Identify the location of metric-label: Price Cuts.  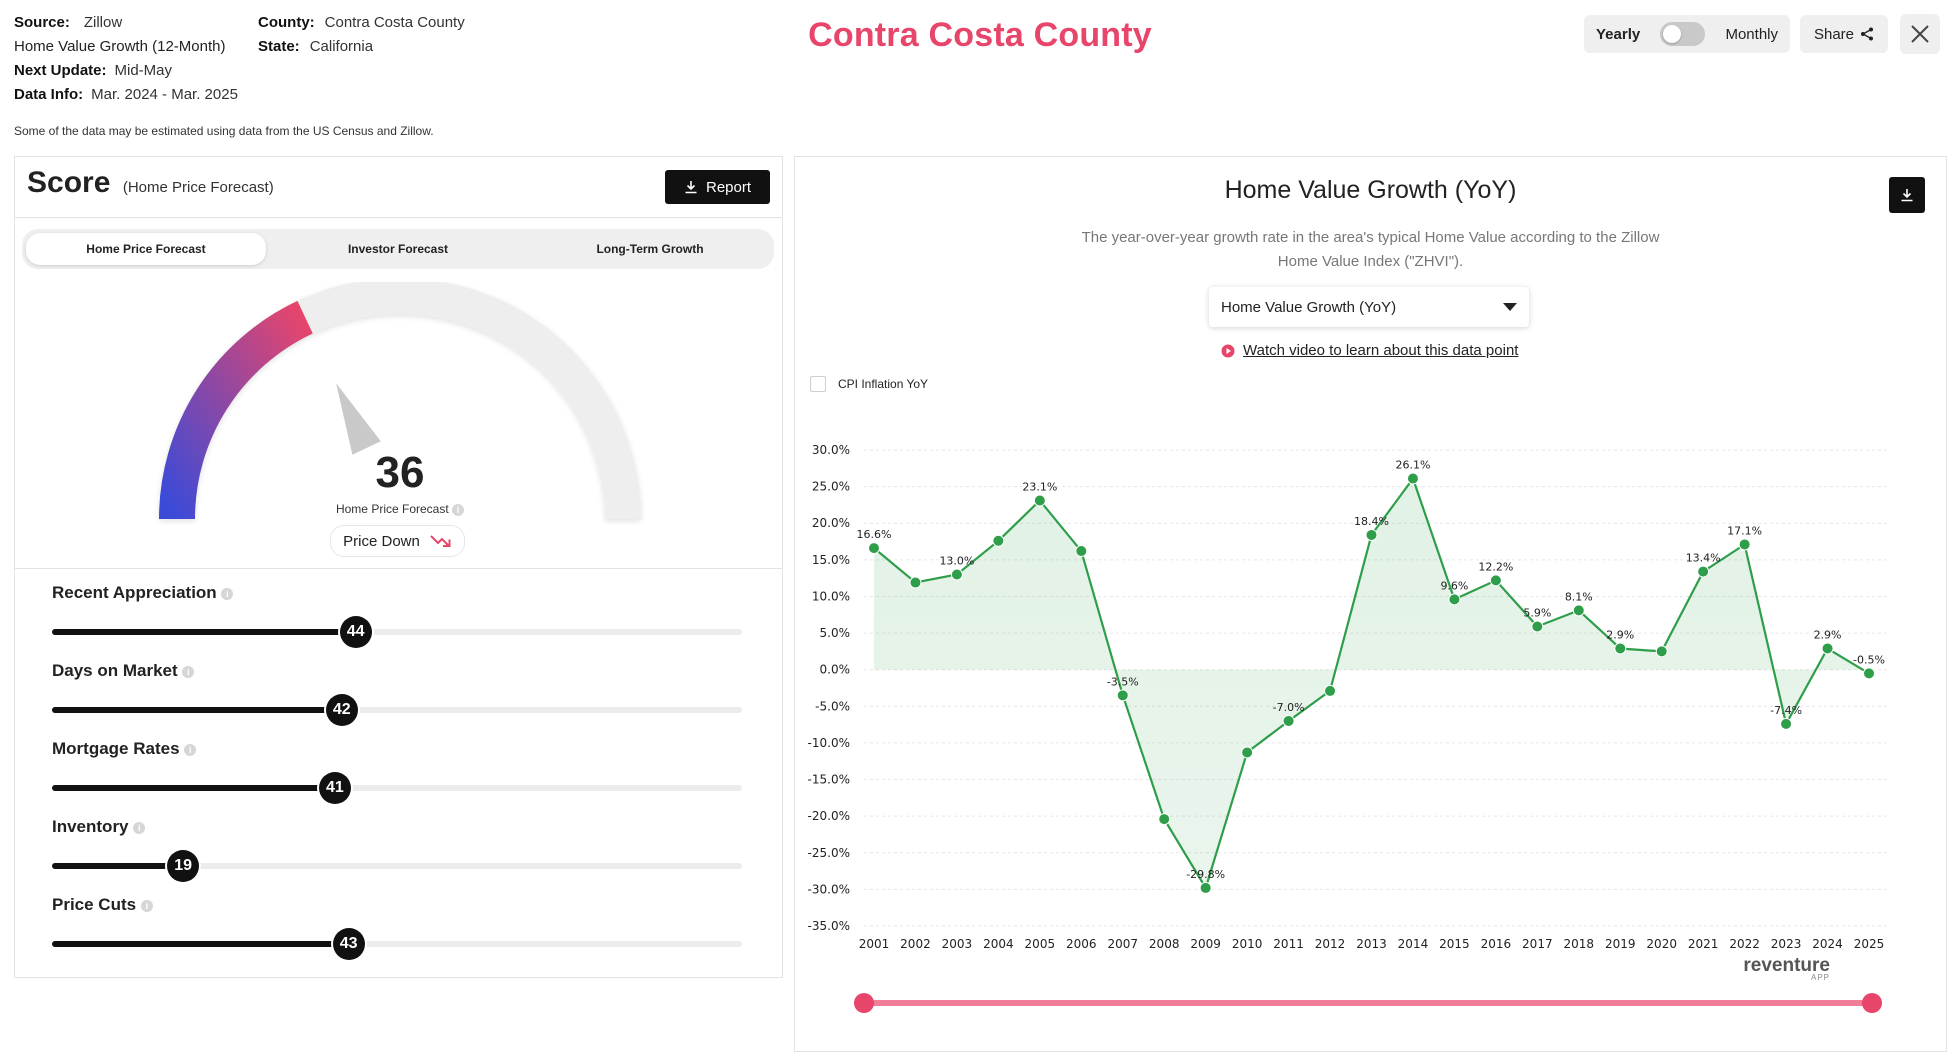
(94, 904).